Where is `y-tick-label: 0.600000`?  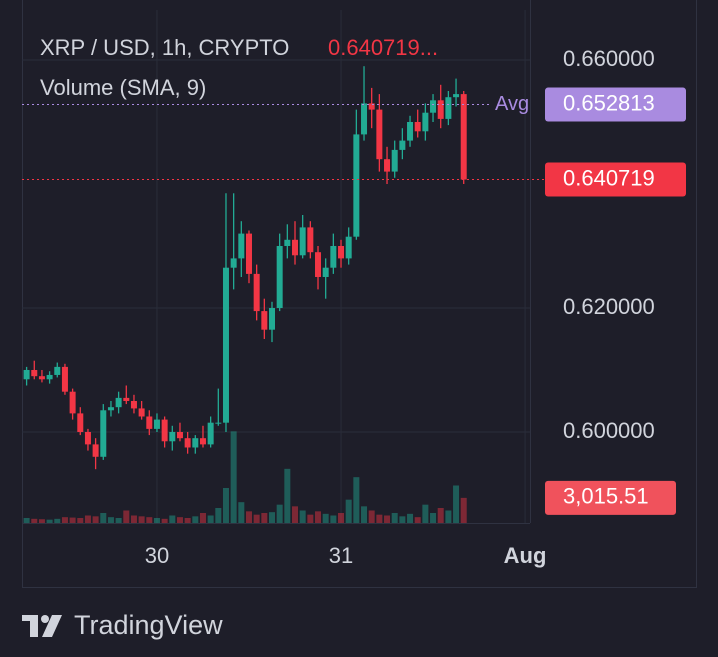 y-tick-label: 0.600000 is located at coordinates (609, 430).